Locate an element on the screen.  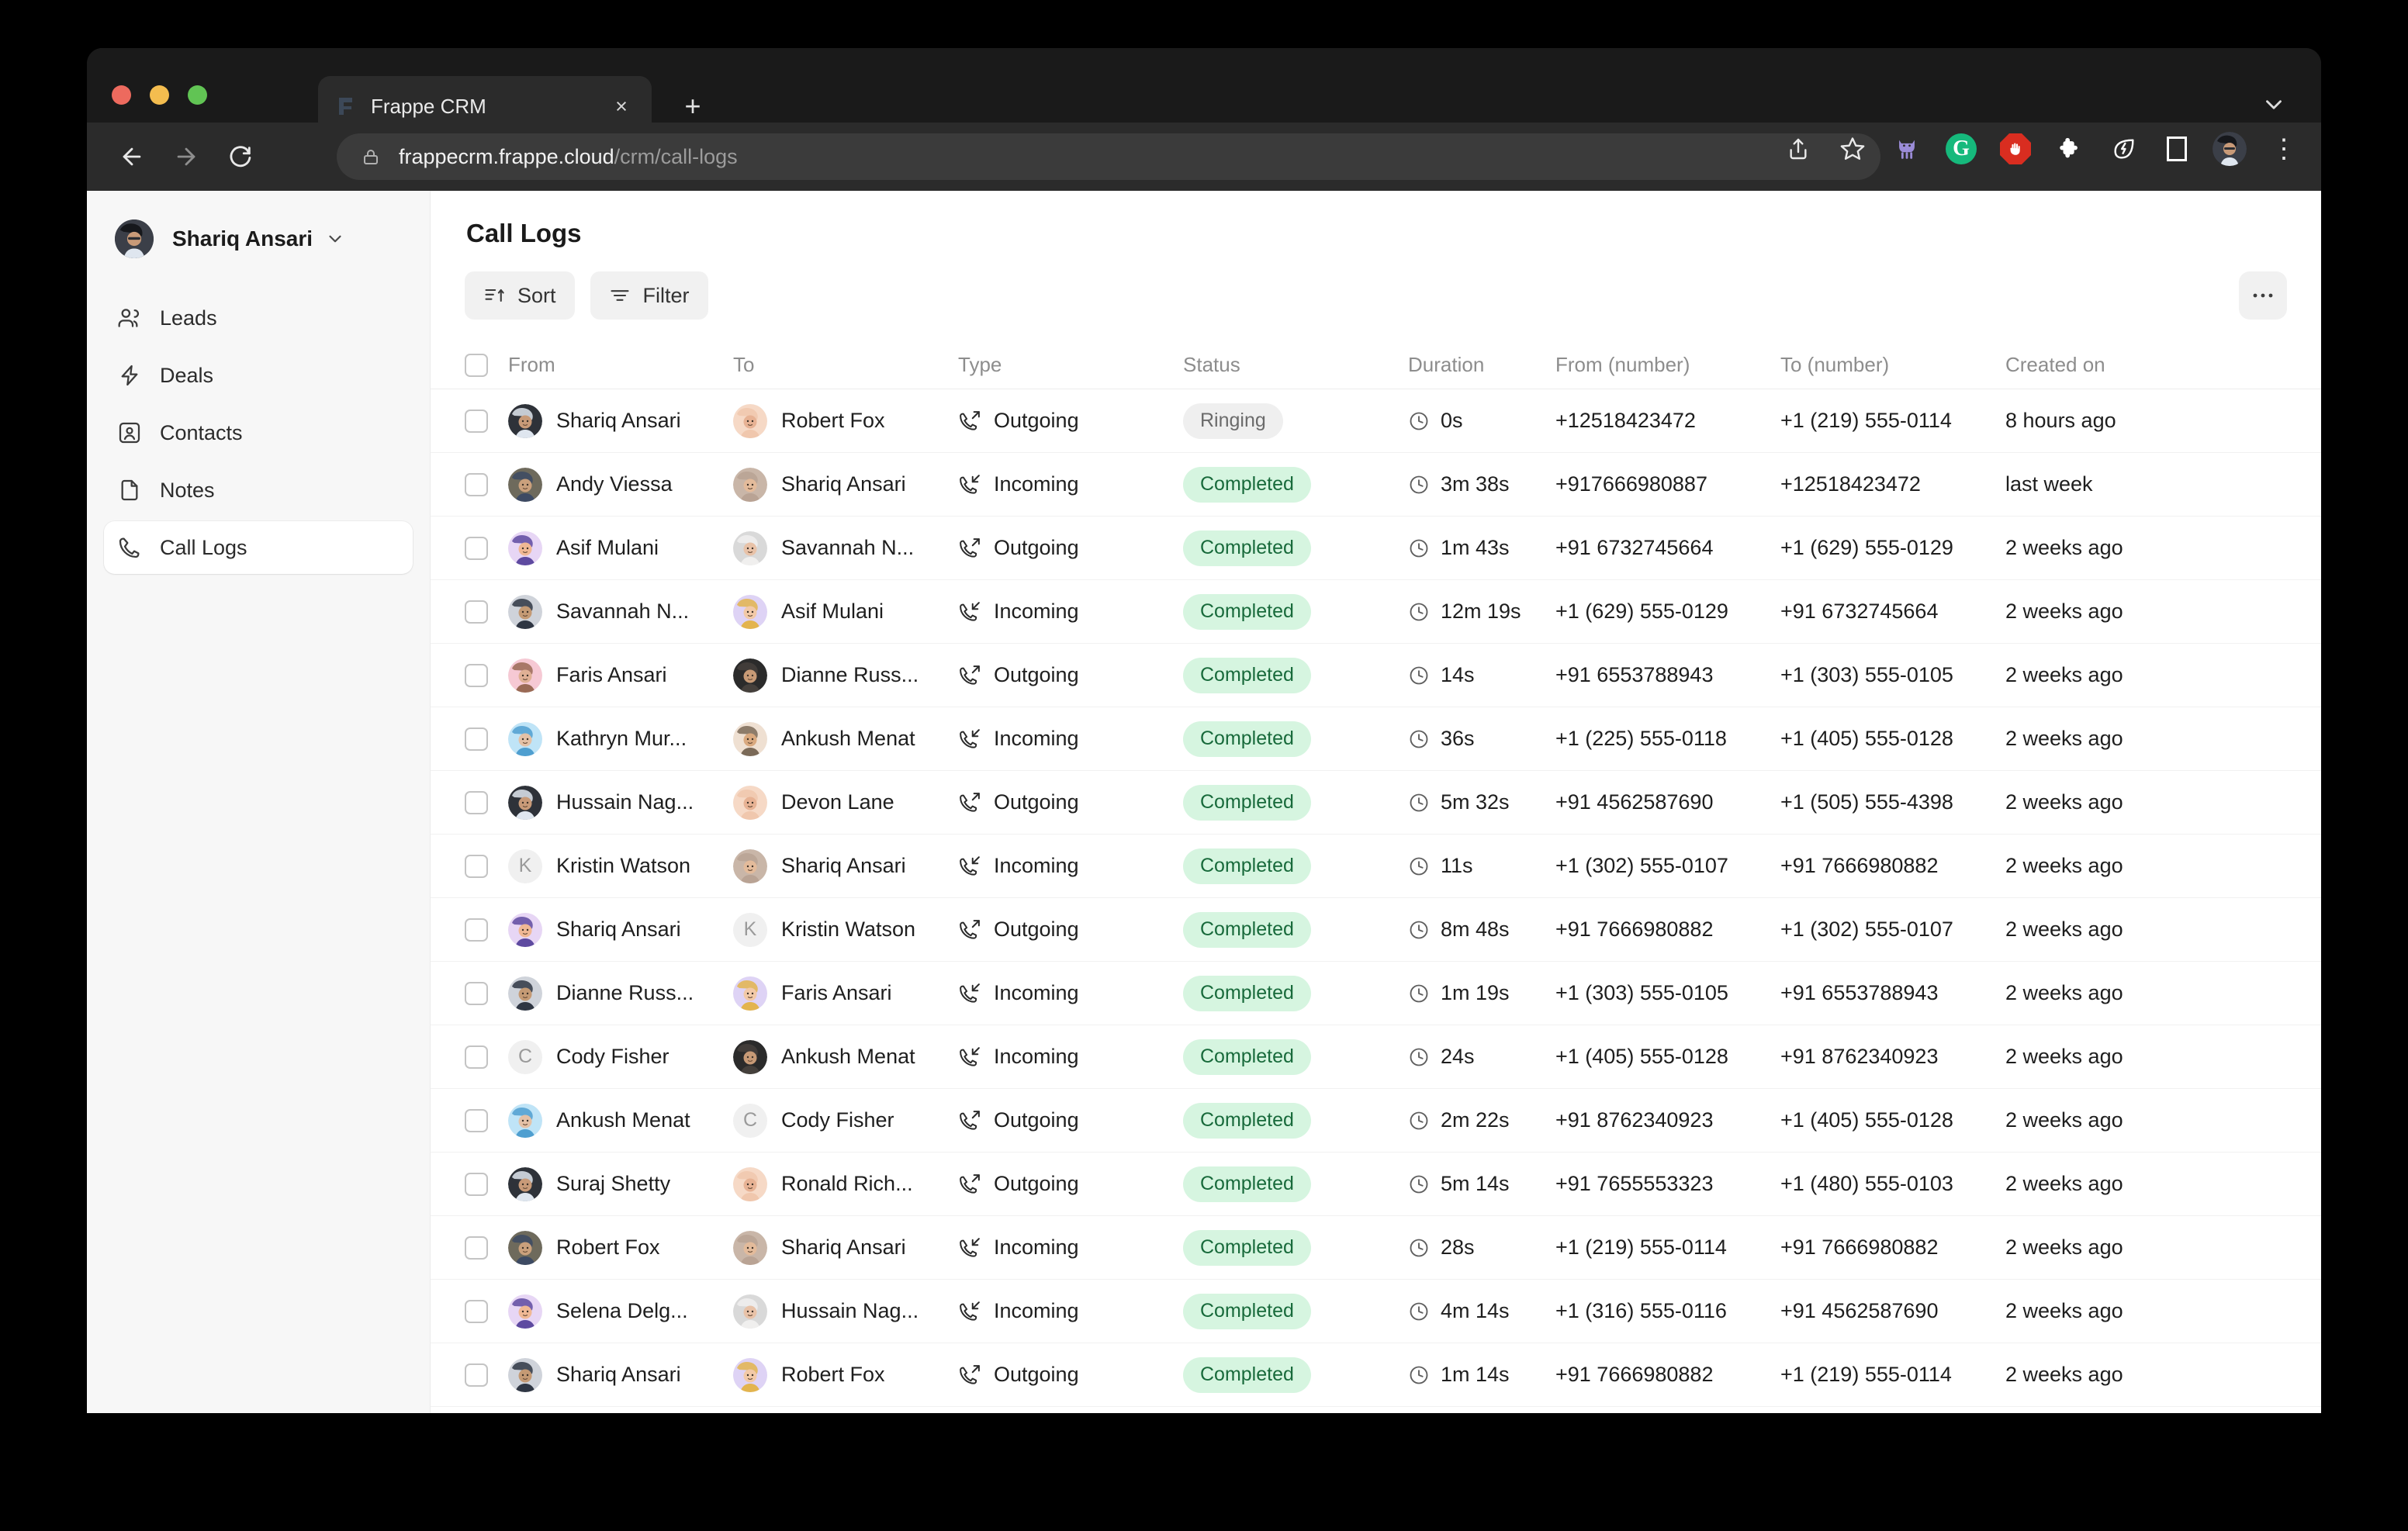
clock-icon is located at coordinates (1419, 1311).